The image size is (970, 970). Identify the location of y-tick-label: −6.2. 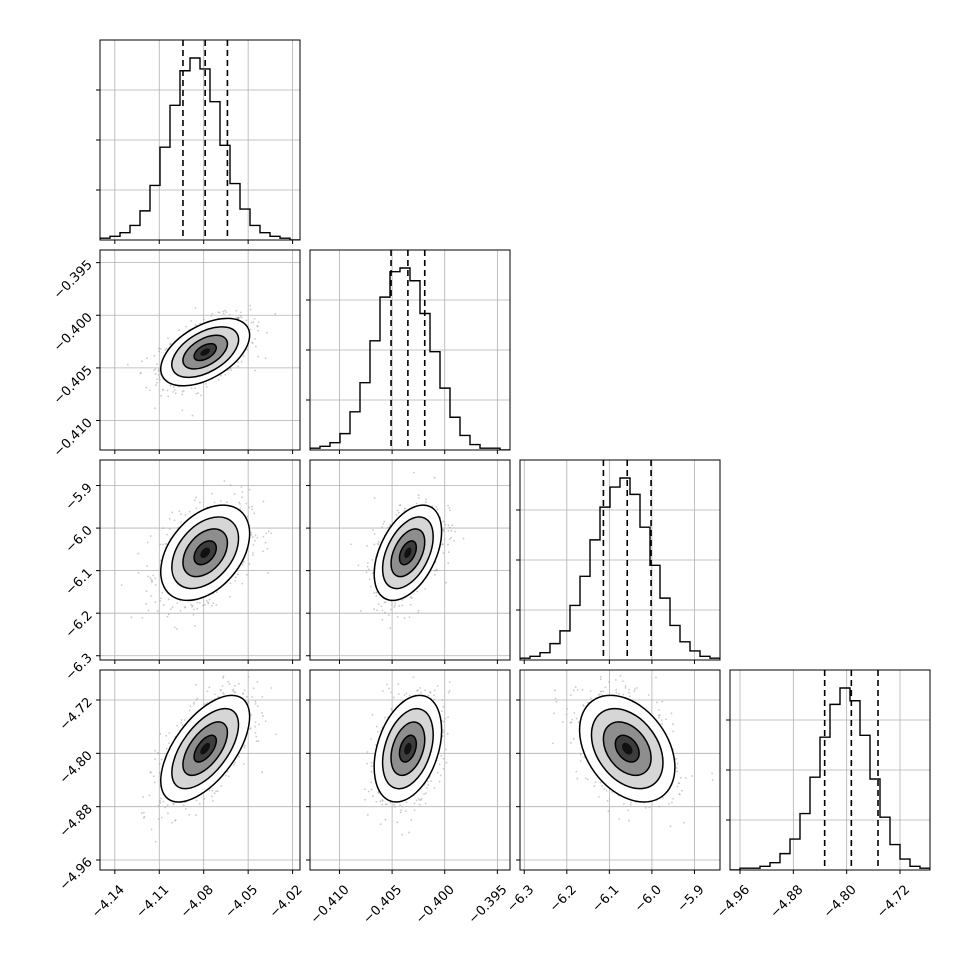
(79, 624).